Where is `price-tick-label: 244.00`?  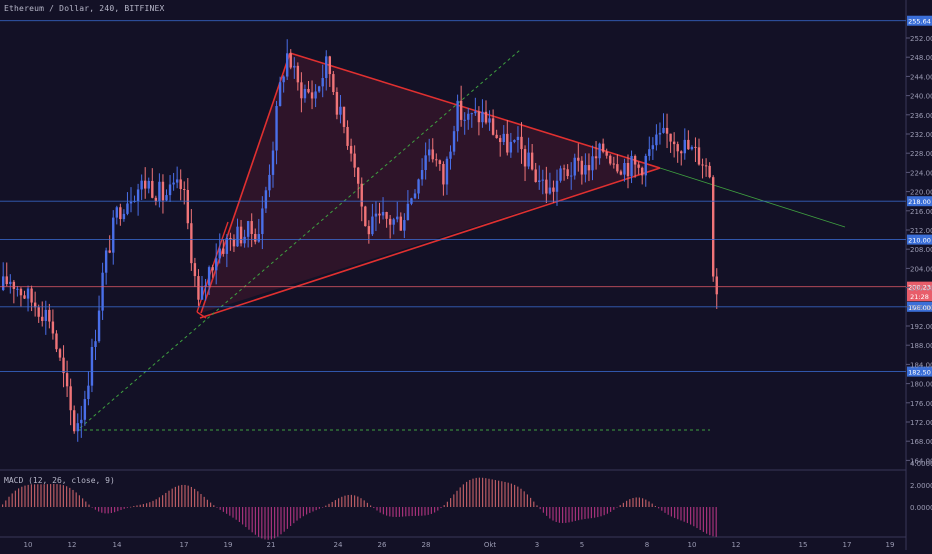 price-tick-label: 244.00 is located at coordinates (921, 77).